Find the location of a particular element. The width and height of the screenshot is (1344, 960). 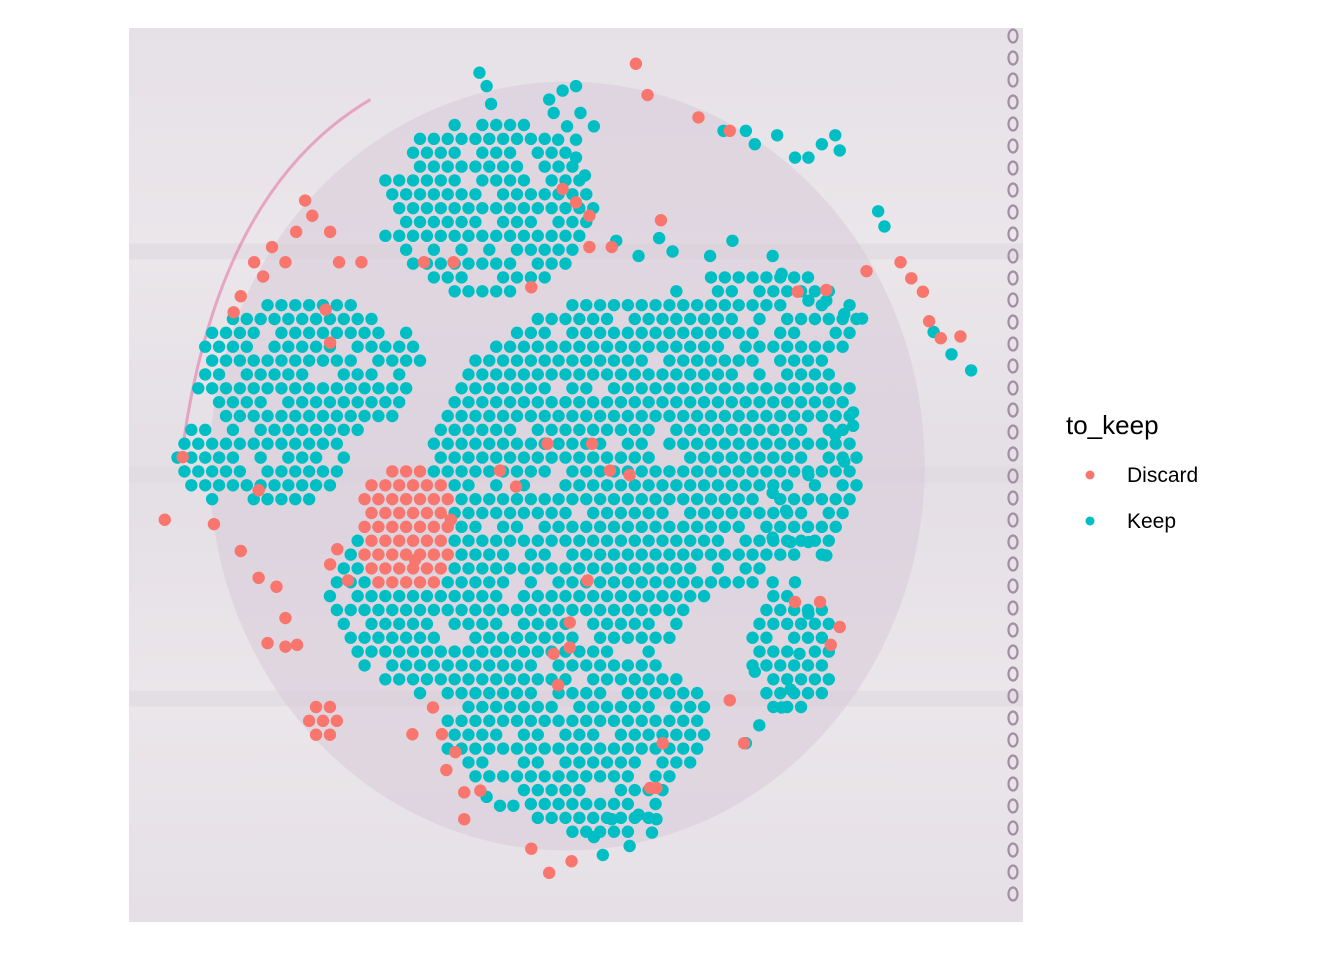

legend-key-discard is located at coordinates (1090, 475).